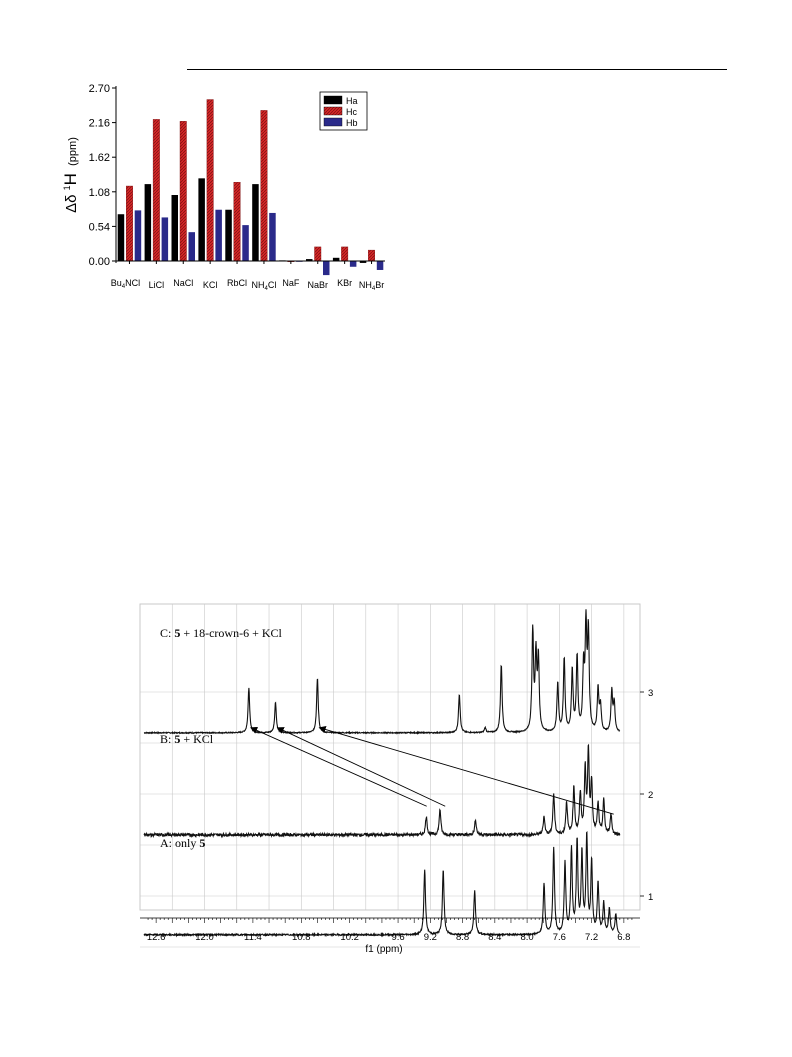  I want to click on y-axis-title-main: Δδ, so click(71, 201).